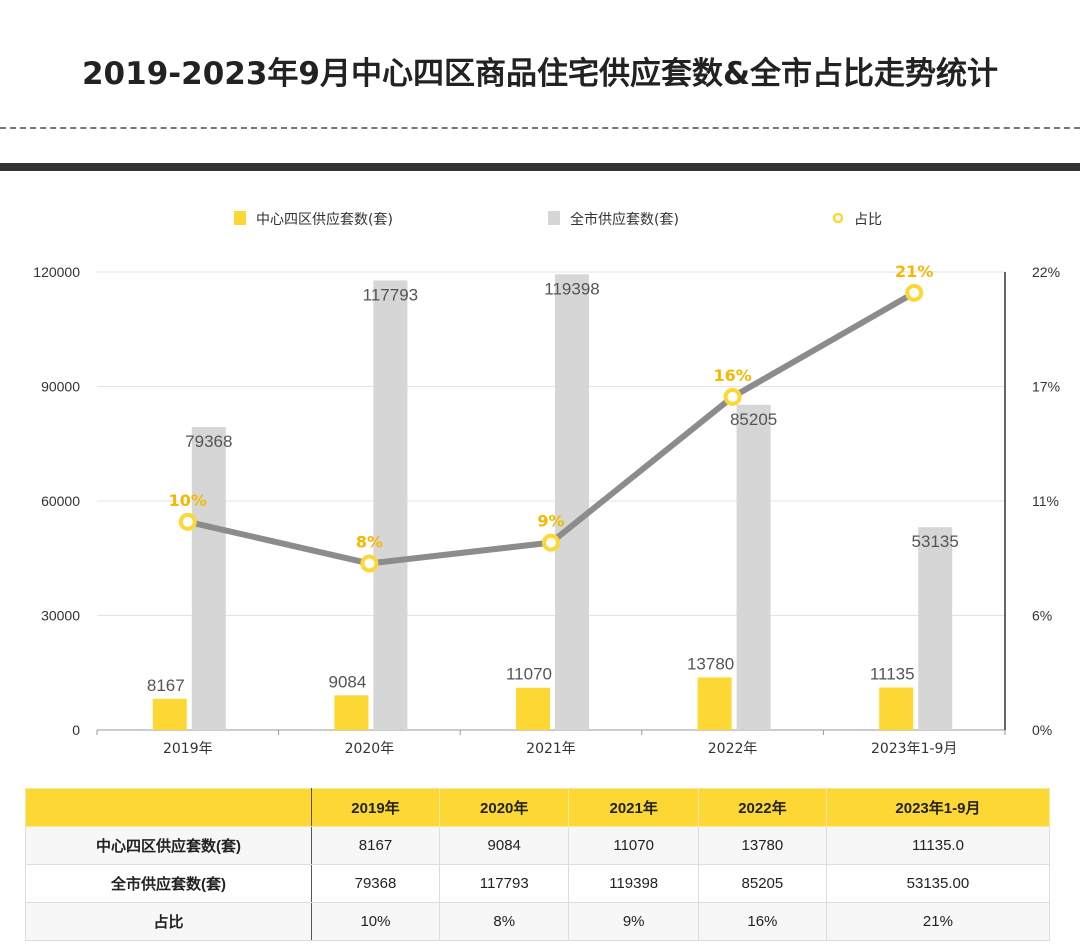  I want to click on legend-label: 中心四区供应套数(套), so click(324, 219).